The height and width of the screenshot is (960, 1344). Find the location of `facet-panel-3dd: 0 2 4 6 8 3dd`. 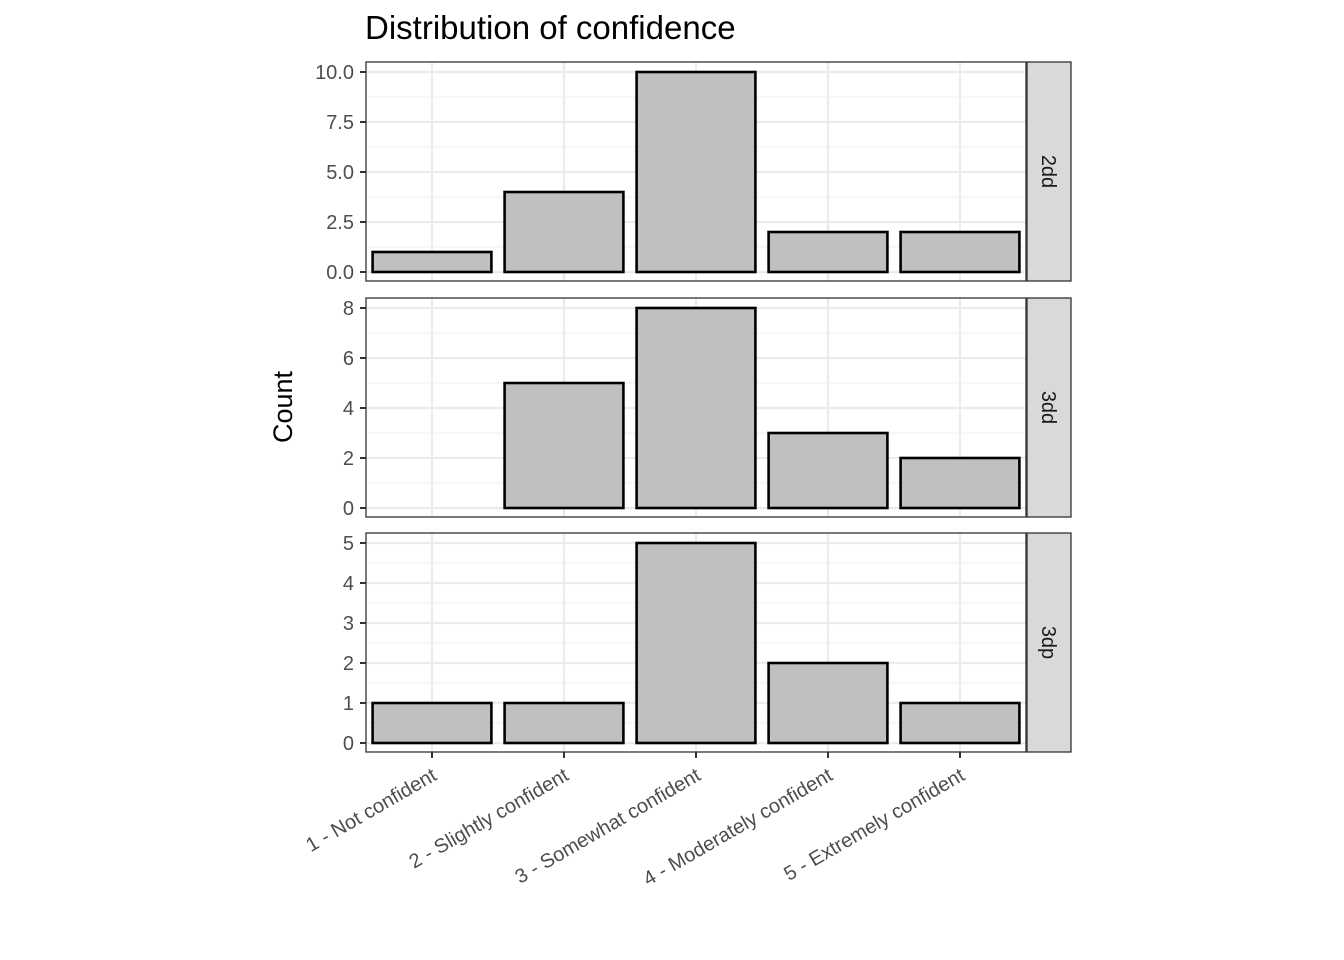

facet-panel-3dd: 0 2 4 6 8 3dd is located at coordinates (707, 408).